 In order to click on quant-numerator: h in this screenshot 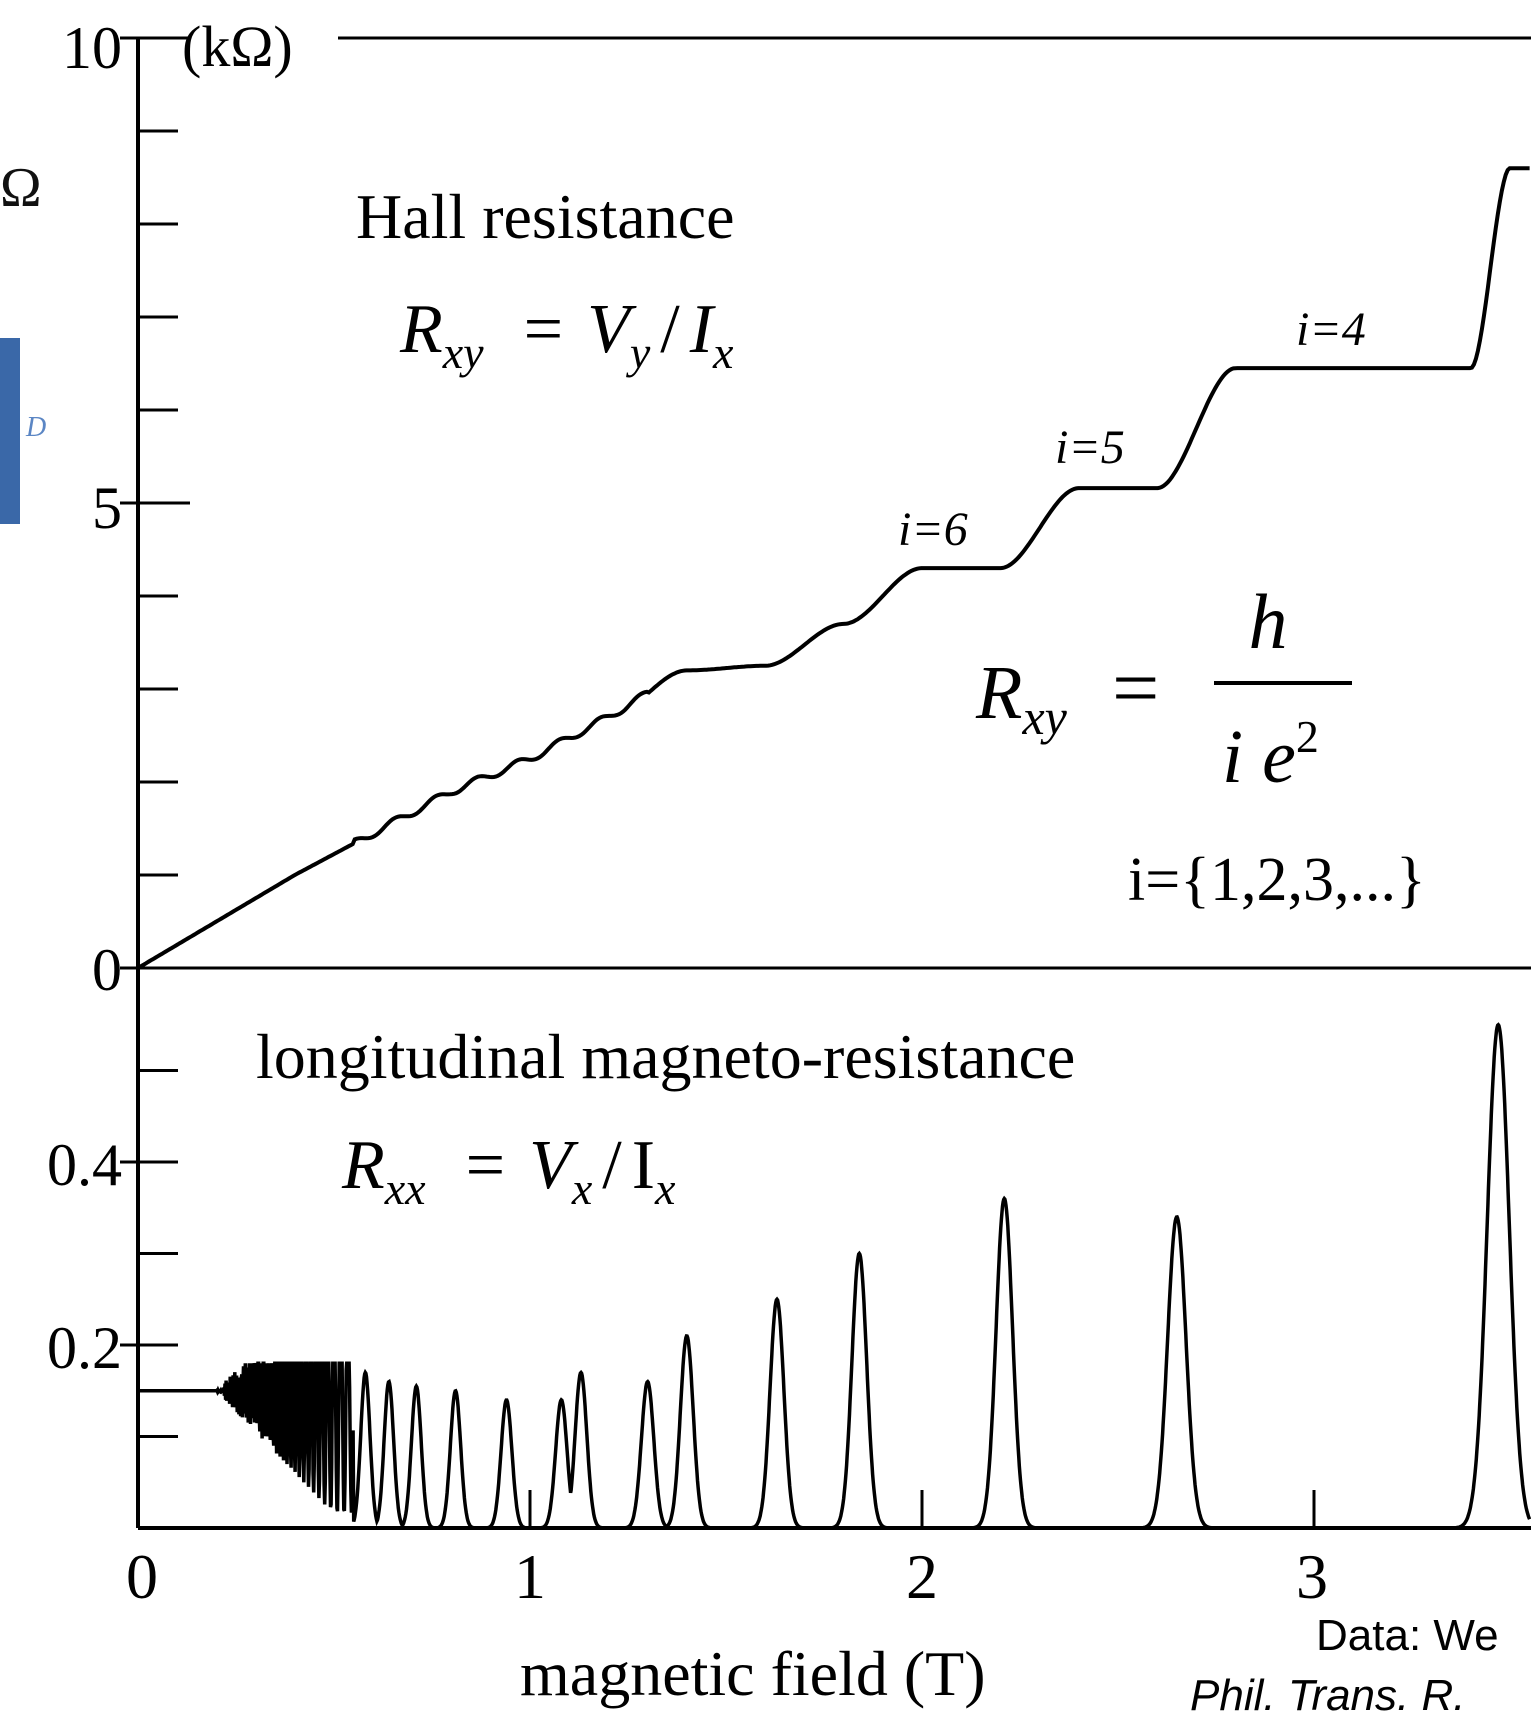, I will do `click(1268, 621)`.